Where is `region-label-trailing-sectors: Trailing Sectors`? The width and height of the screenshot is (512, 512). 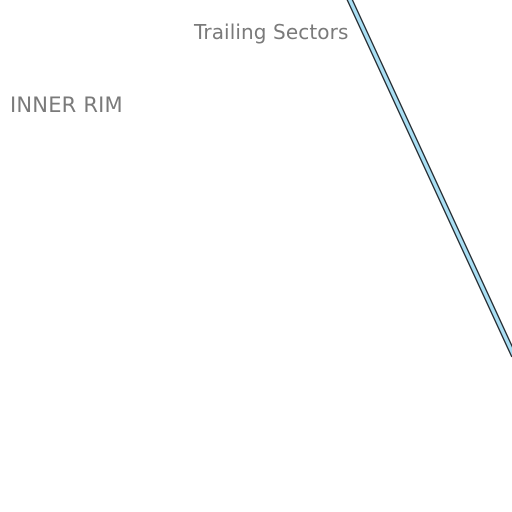
region-label-trailing-sectors: Trailing Sectors is located at coordinates (271, 32).